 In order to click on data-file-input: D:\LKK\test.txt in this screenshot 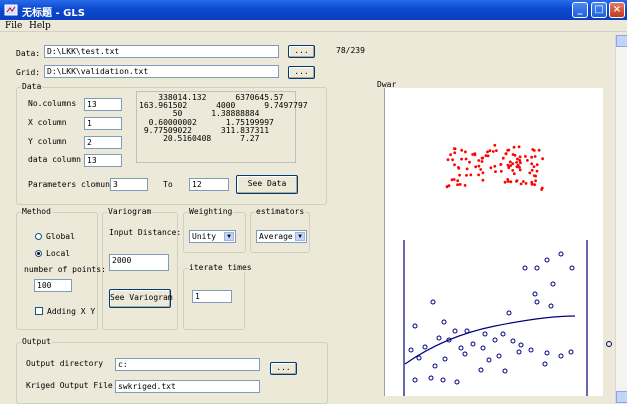, I will do `click(161, 51)`.